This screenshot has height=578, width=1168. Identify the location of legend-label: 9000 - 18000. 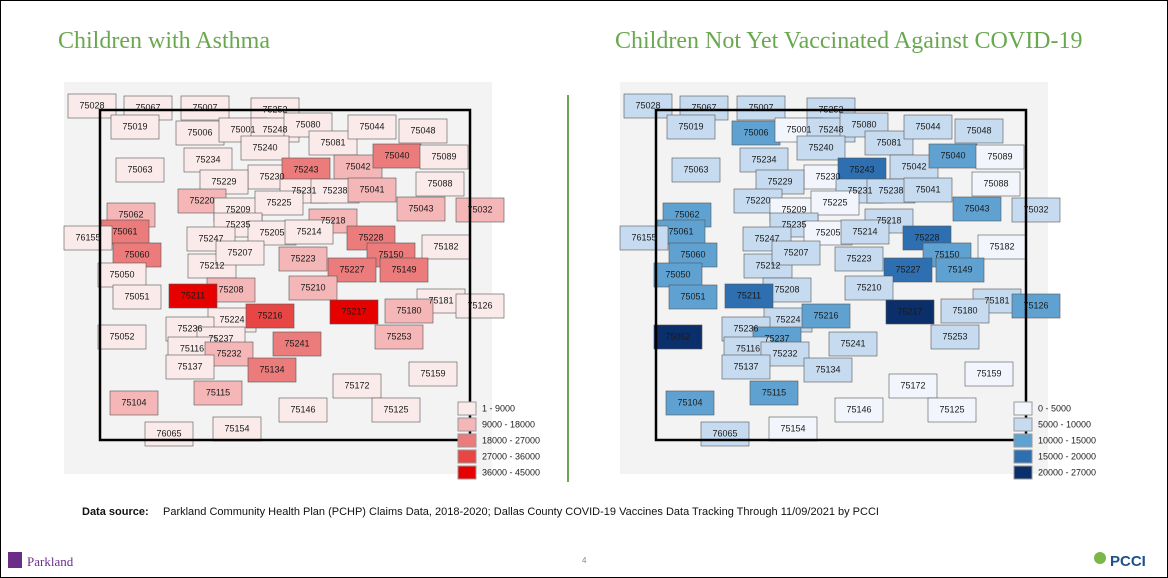
(508, 424).